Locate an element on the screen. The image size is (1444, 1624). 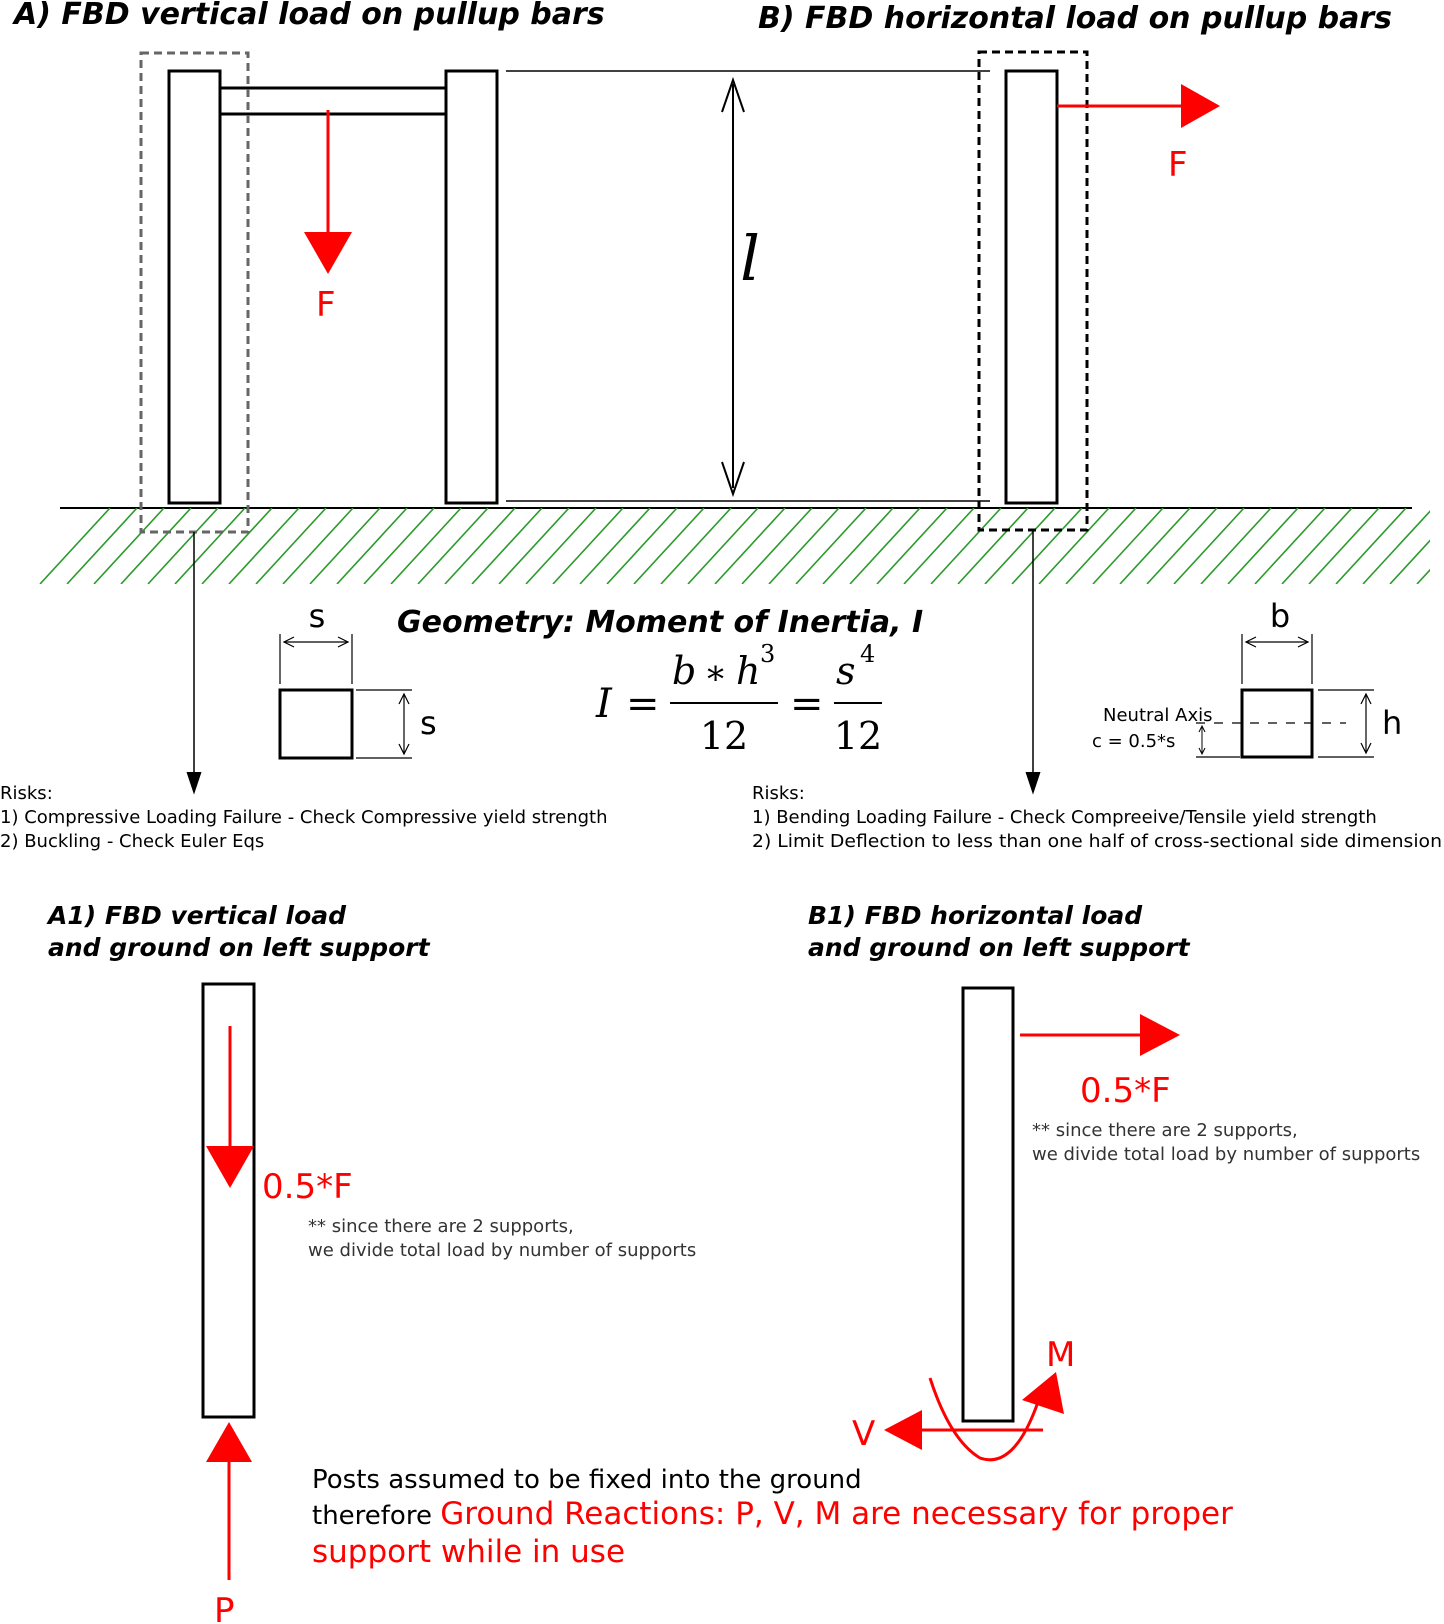
reaction-p-head is located at coordinates (229, 1442).